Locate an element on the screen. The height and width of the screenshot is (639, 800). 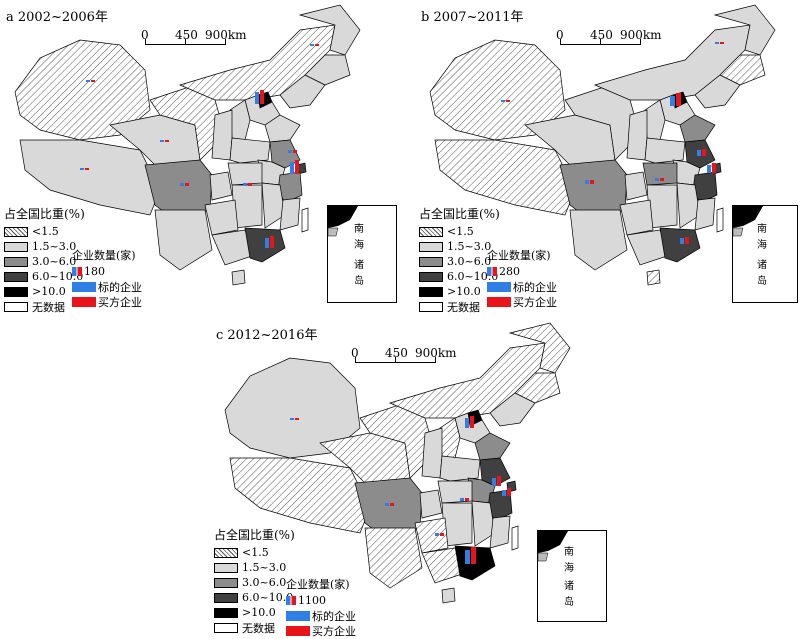
firm-bars-a is located at coordinates (199, 146).